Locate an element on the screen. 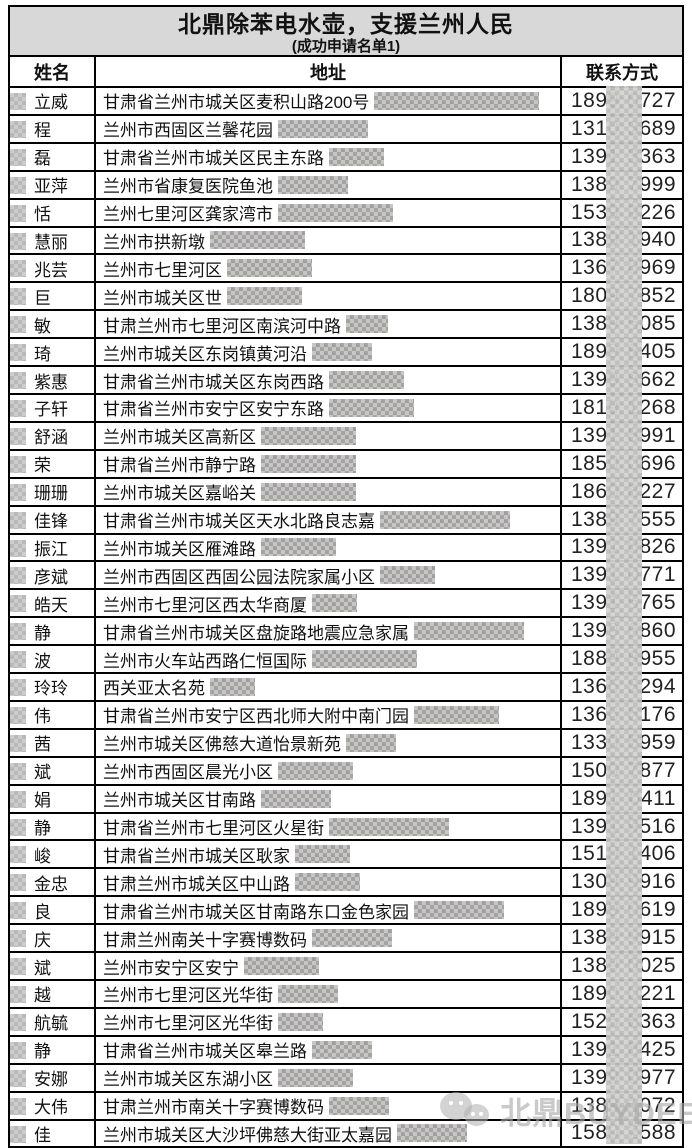 Image resolution: width=692 pixels, height=1148 pixels. table-header-row: 姓名 地址 联系方式 is located at coordinates (346, 71).